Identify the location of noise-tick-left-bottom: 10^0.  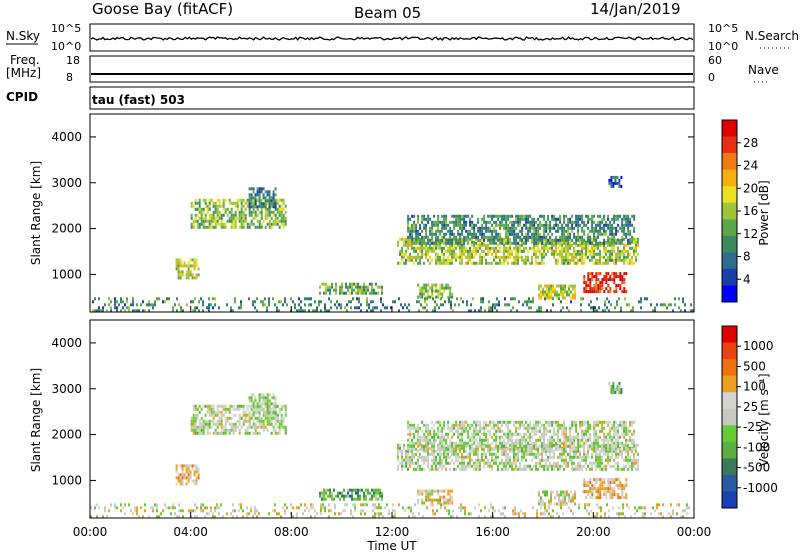
(66, 46).